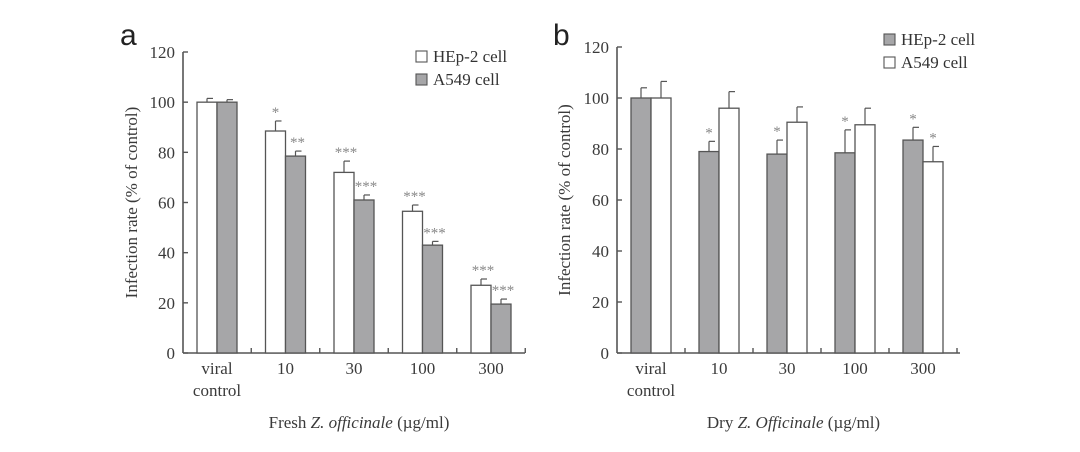 The image size is (1080, 452). Describe the element at coordinates (793, 422) in the screenshot. I see `x-axis-title: Dry Z. Officinale (µg/ml)` at that location.